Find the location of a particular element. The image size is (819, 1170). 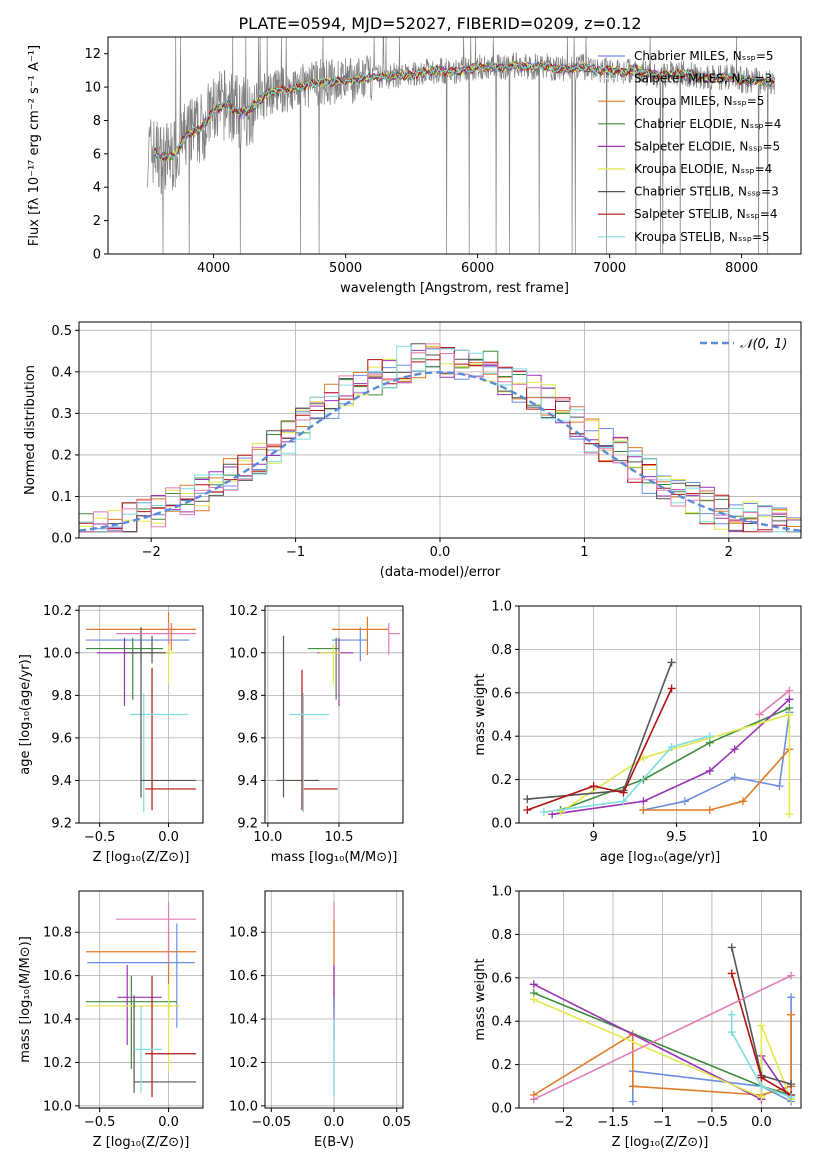

x-tick-label: 8000 is located at coordinates (741, 268).